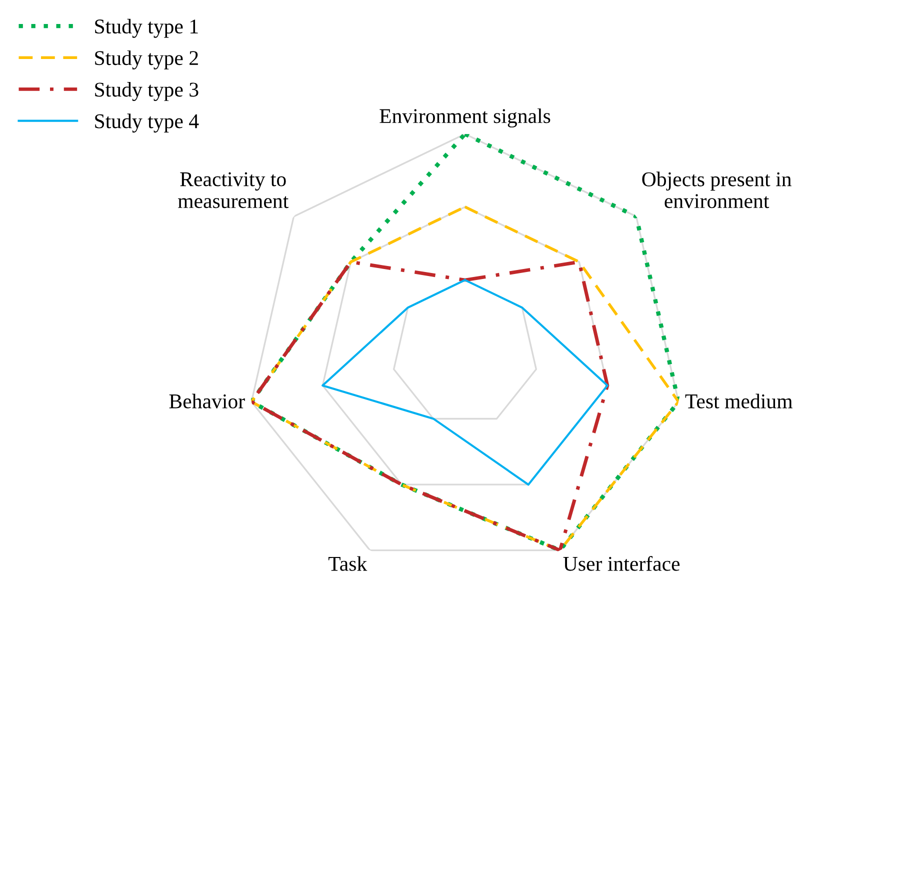 This screenshot has width=901, height=887. What do you see at coordinates (207, 401) in the screenshot?
I see `spoke-label: Behavior` at bounding box center [207, 401].